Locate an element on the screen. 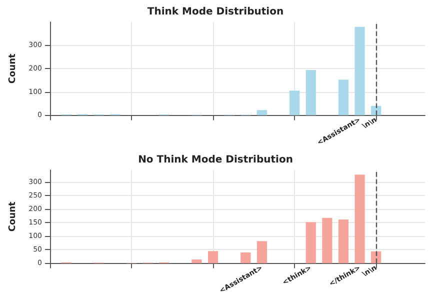 The width and height of the screenshot is (431, 296). chart-title: Think Mode Distribution is located at coordinates (215, 12).